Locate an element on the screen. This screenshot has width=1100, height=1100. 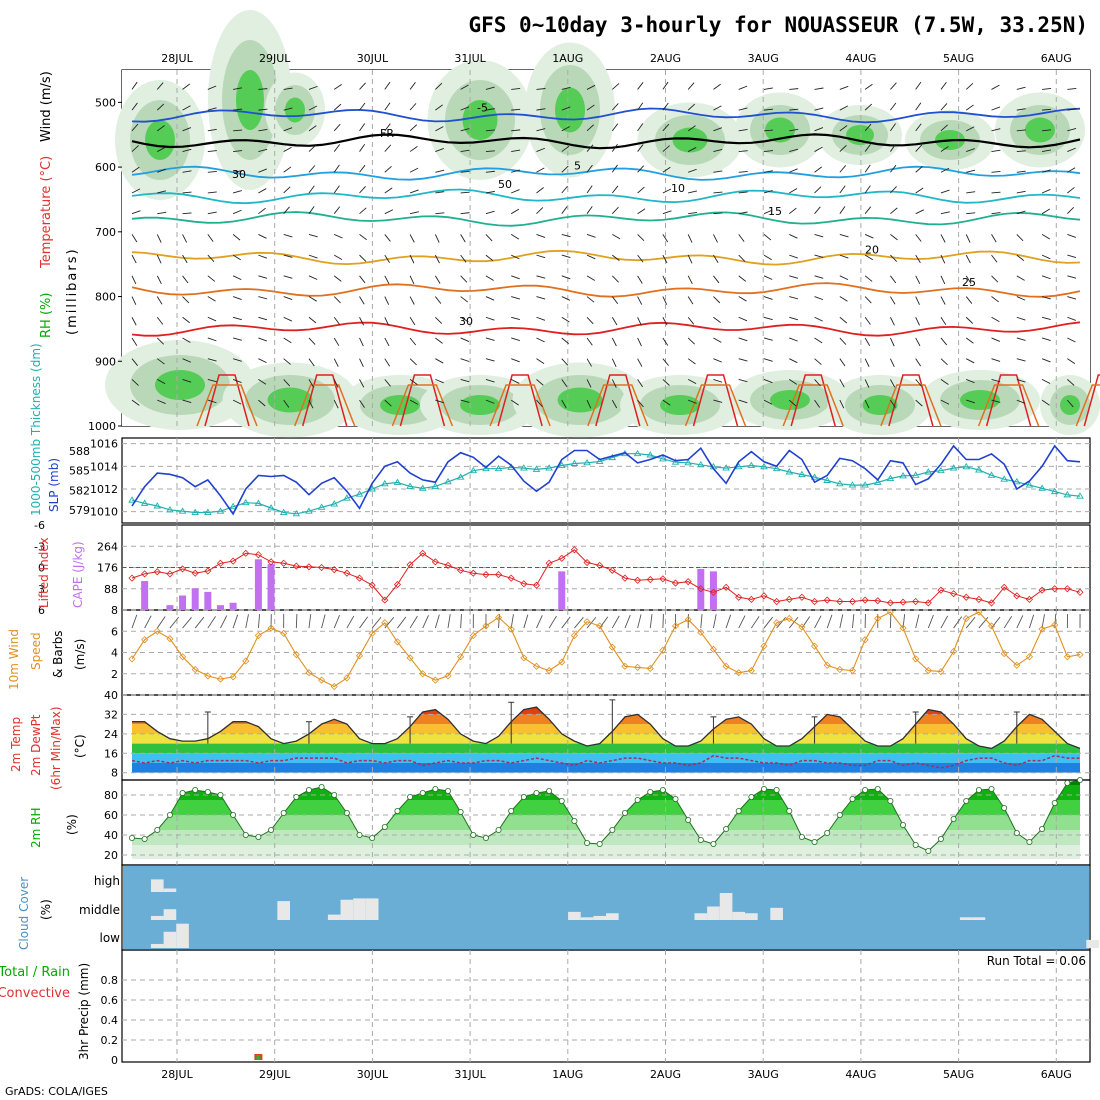
frame-slp is located at coordinates (606, 480).